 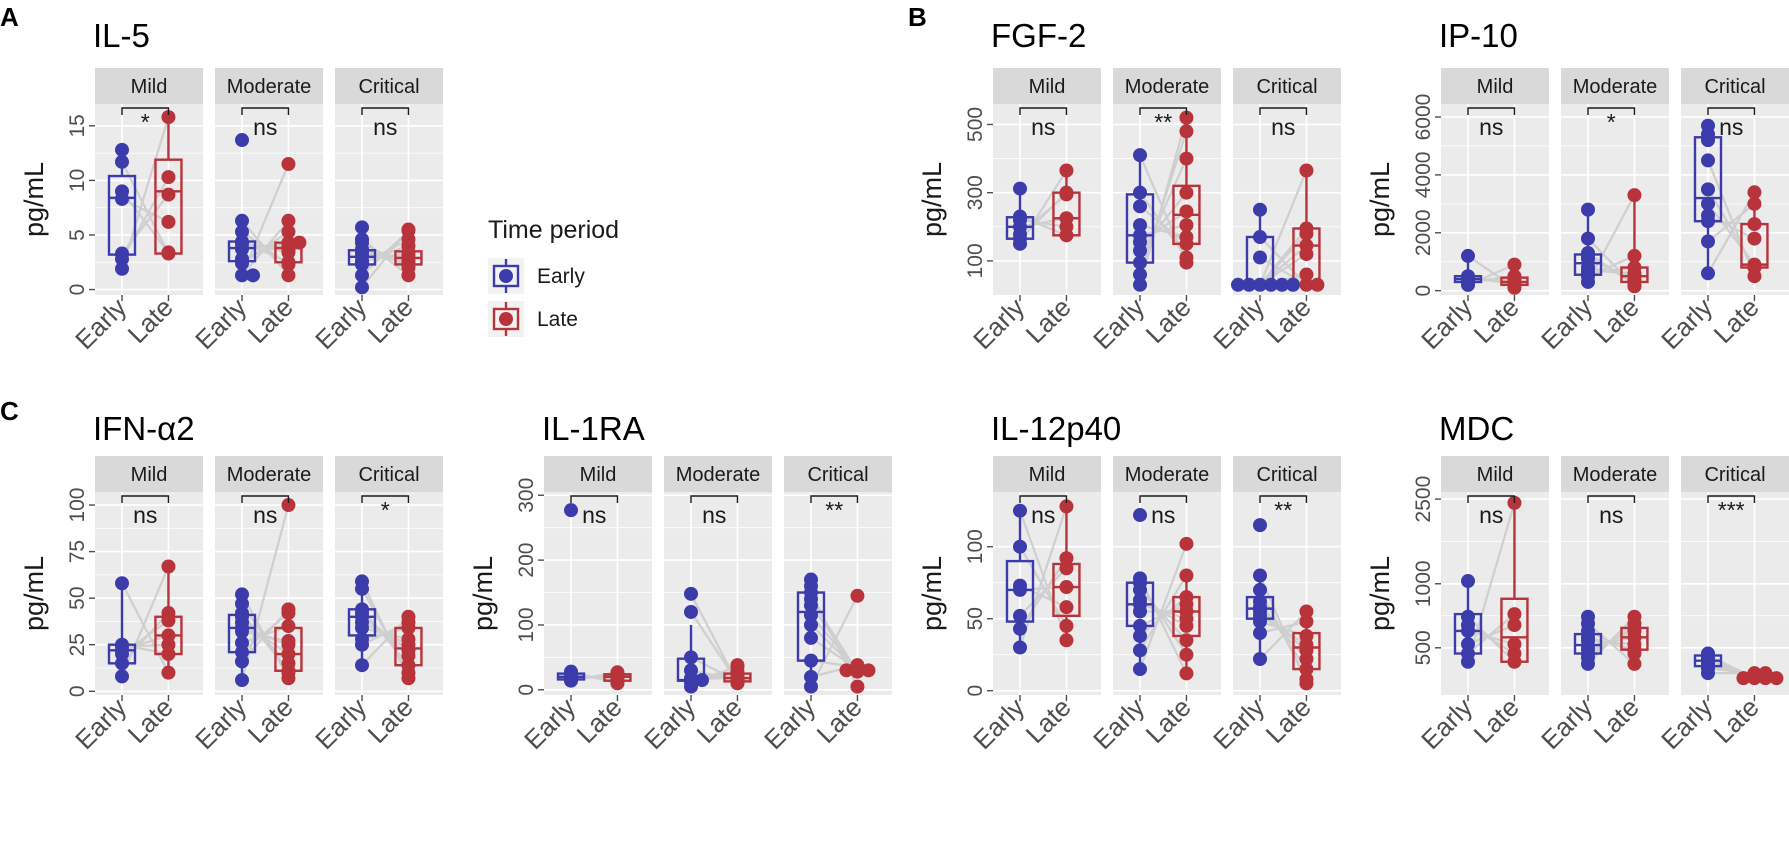 I want to click on chart-title: MDC, so click(x=1476, y=428).